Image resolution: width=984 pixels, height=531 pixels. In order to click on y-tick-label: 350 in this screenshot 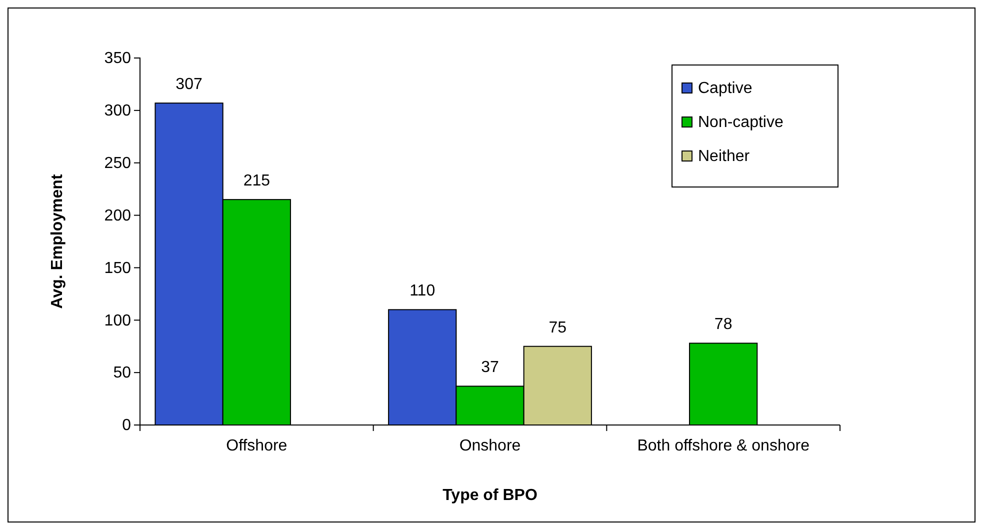, I will do `click(118, 59)`.